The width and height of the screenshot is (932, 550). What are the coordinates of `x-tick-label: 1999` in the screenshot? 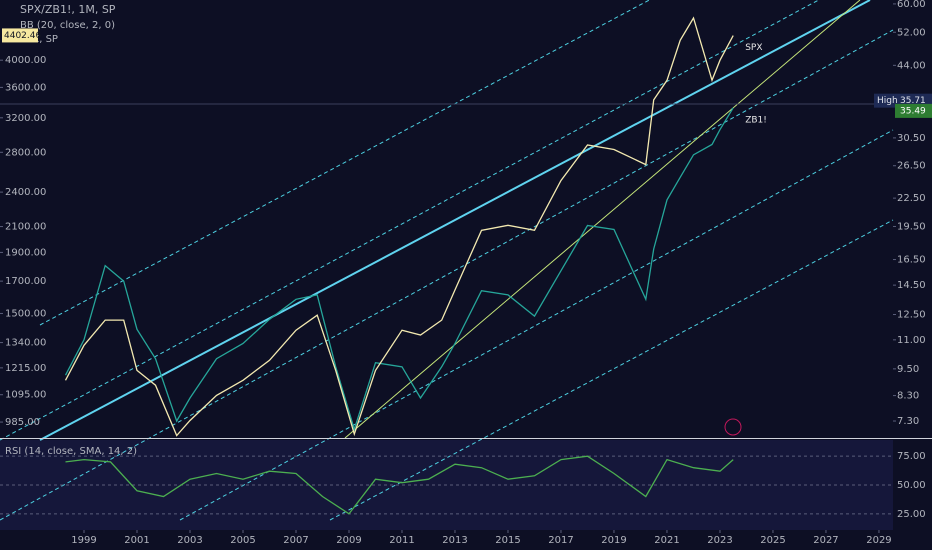 It's located at (83, 540).